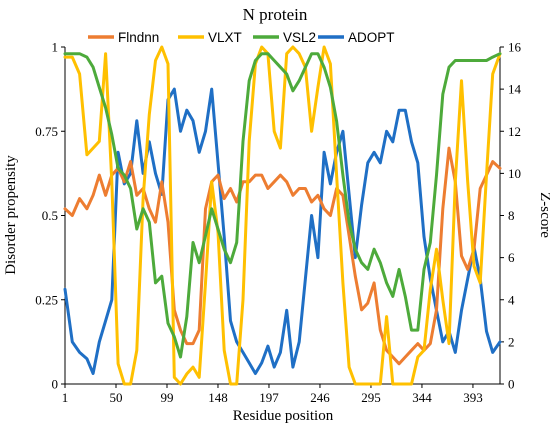 The image size is (550, 431). Describe the element at coordinates (225, 37) in the screenshot. I see `legend-label-vlxt: VLXT` at that location.